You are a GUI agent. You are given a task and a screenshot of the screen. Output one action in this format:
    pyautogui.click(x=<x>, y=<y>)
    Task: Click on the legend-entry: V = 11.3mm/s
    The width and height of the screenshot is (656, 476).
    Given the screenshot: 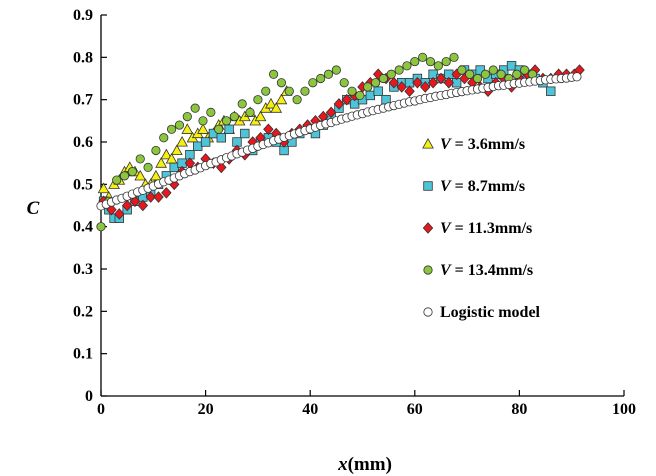 What is the action you would take?
    pyautogui.click(x=477, y=228)
    